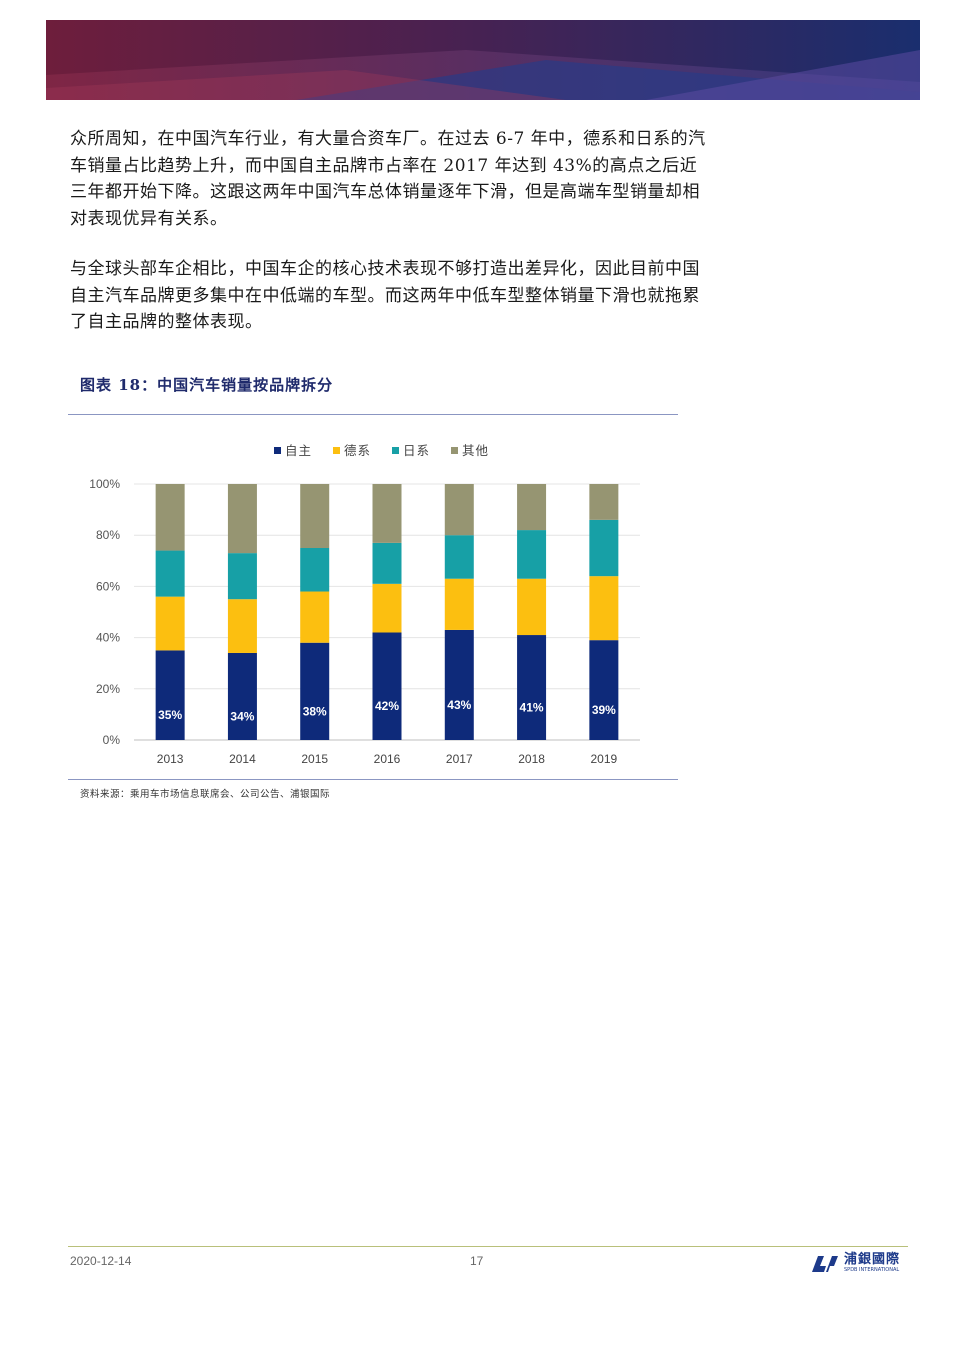  Describe the element at coordinates (381, 450) in the screenshot. I see `chart-legend: 自主 德系 日系 其他` at that location.